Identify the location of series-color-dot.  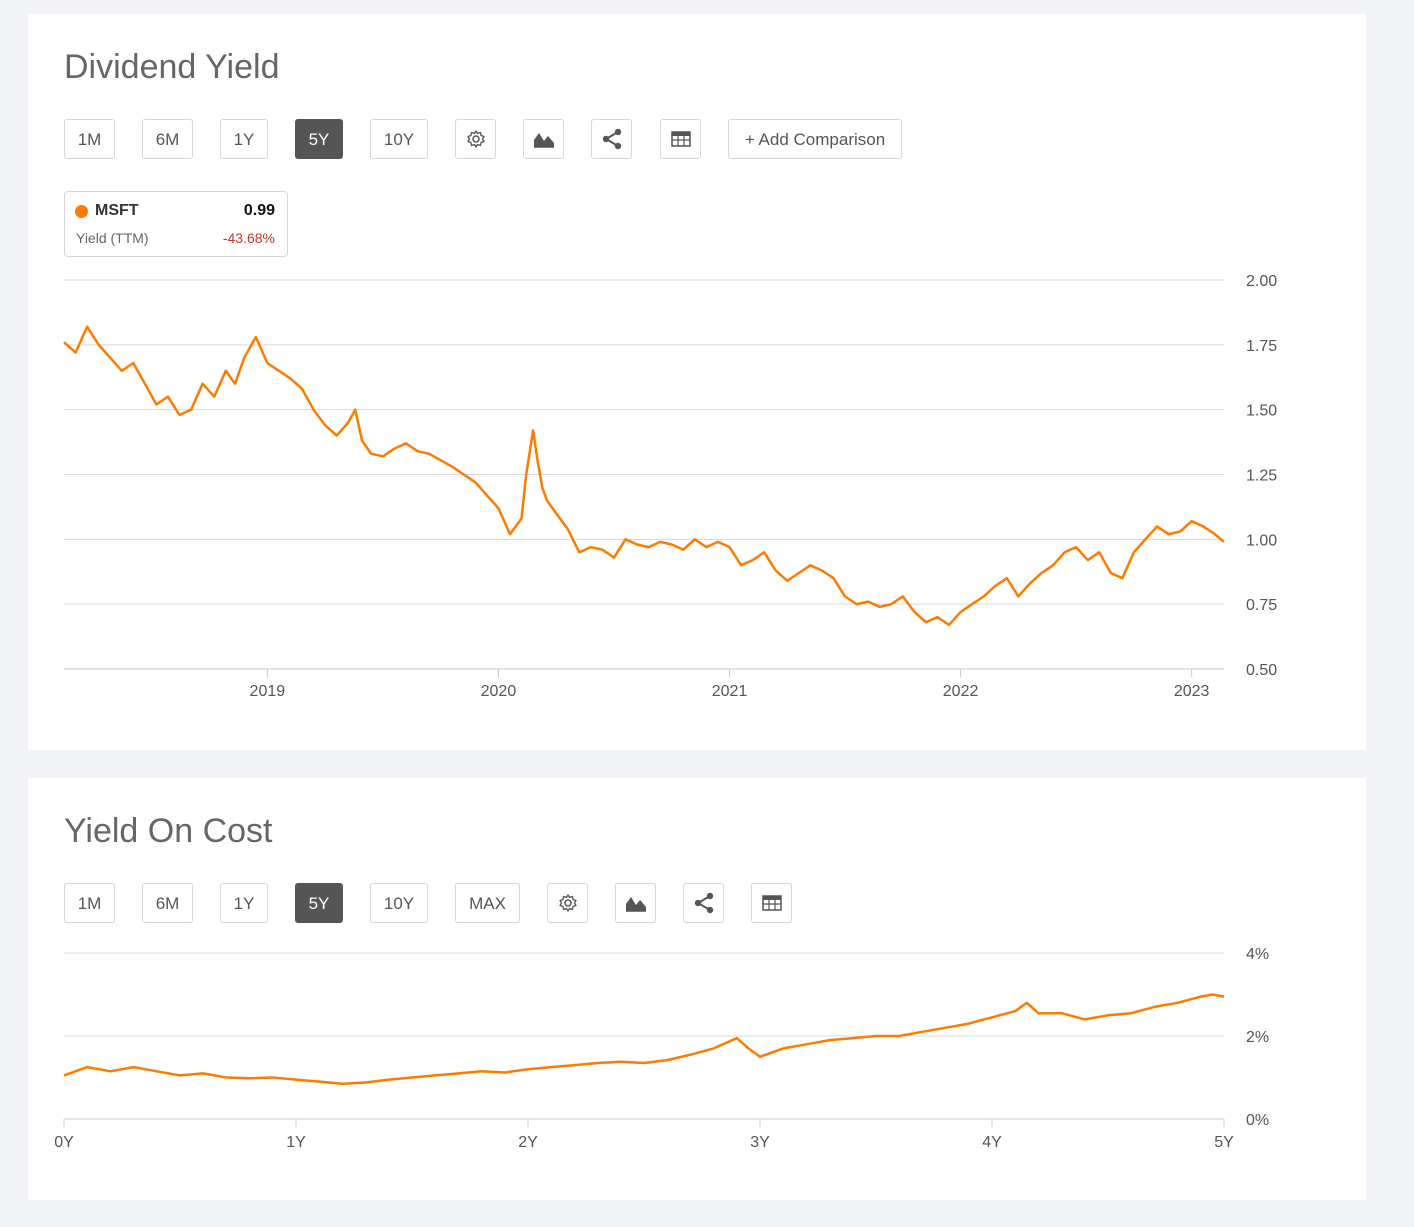
(81, 211).